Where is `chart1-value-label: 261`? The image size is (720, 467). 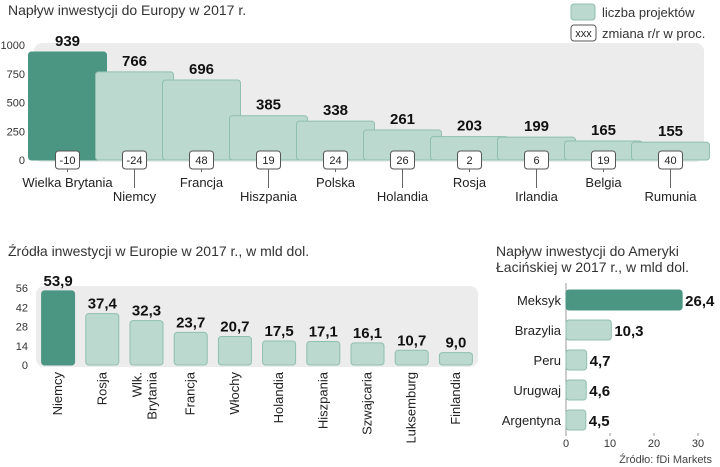
chart1-value-label: 261 is located at coordinates (402, 119).